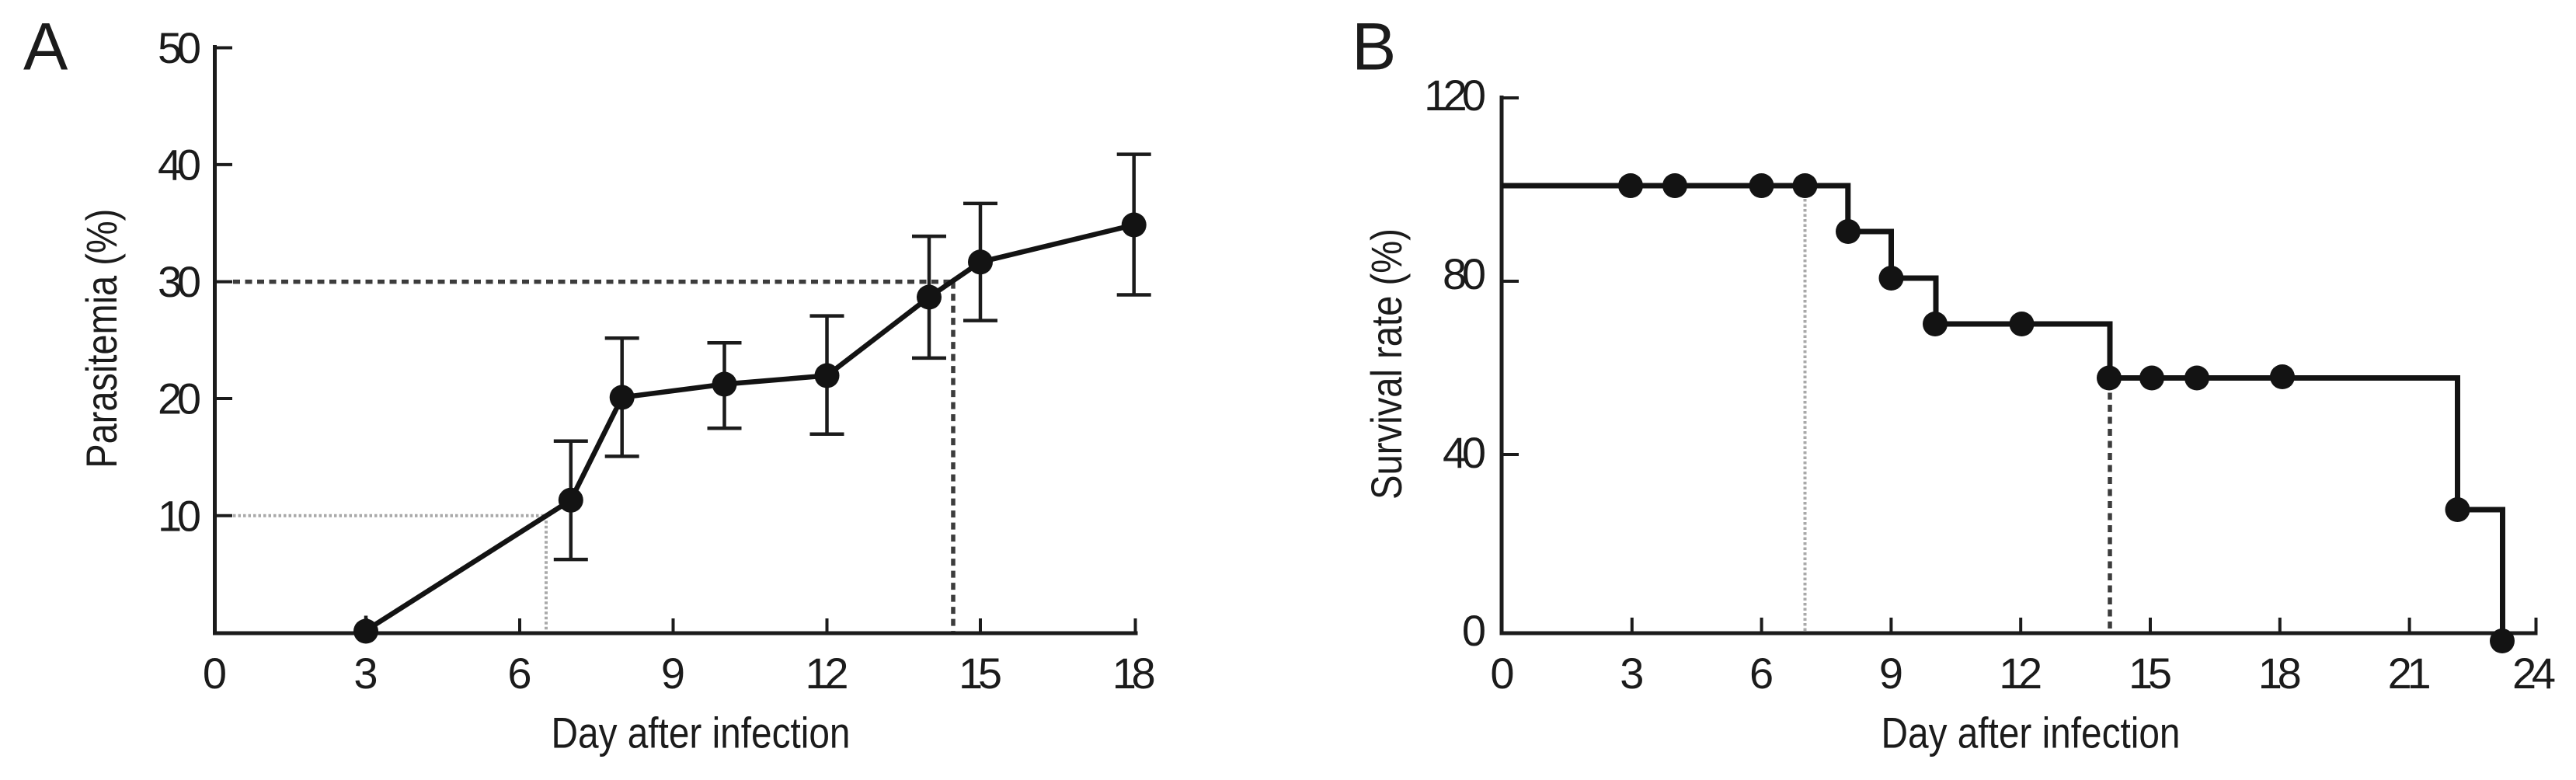 The image size is (2576, 780). What do you see at coordinates (101, 338) in the screenshot?
I see `svg-text: Parasitemia (%)` at bounding box center [101, 338].